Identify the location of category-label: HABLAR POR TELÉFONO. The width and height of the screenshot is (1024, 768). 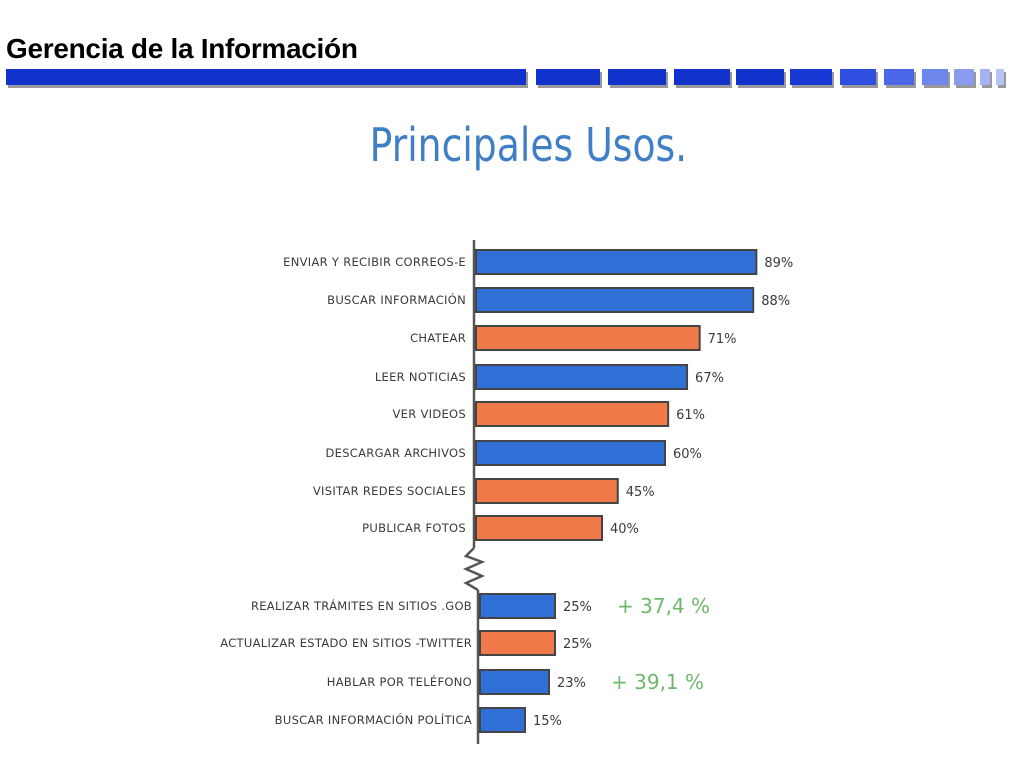
(399, 681).